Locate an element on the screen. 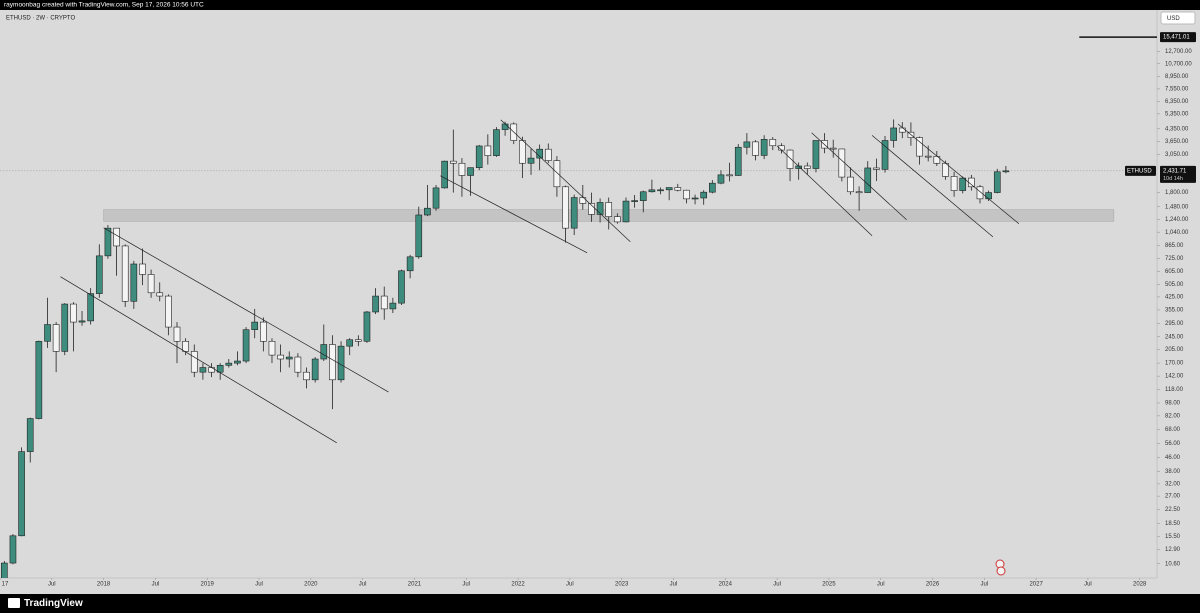 Image resolution: width=1200 pixels, height=613 pixels. y-tick-label: 1,240.00 is located at coordinates (1177, 220).